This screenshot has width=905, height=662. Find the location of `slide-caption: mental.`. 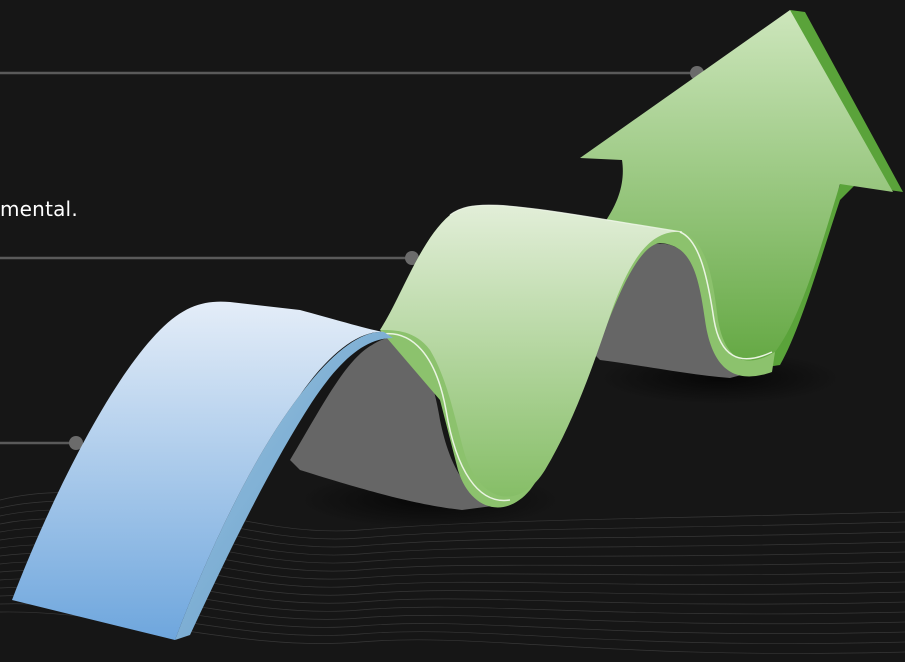

slide-caption: mental. is located at coordinates (39, 209).